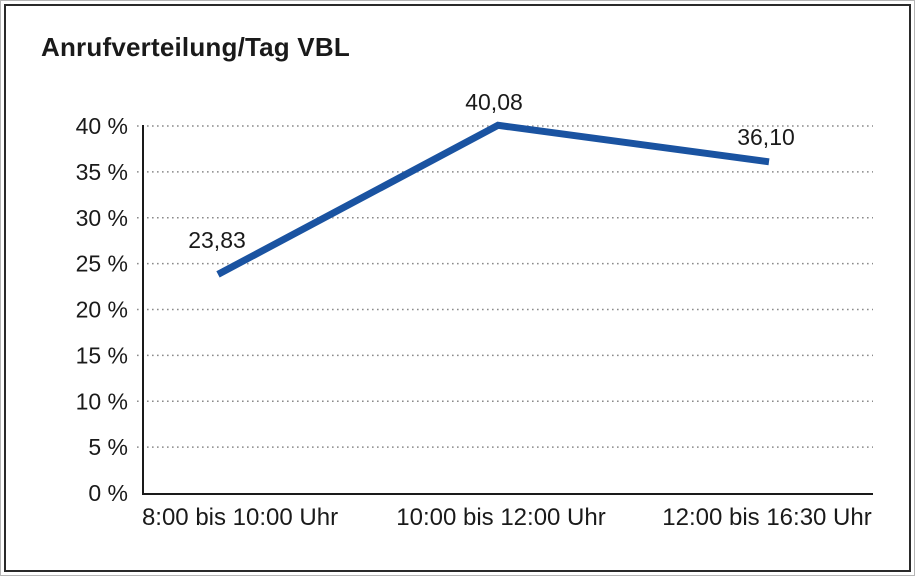 The height and width of the screenshot is (576, 915). What do you see at coordinates (217, 240) in the screenshot?
I see `data-point-label: 23,83` at bounding box center [217, 240].